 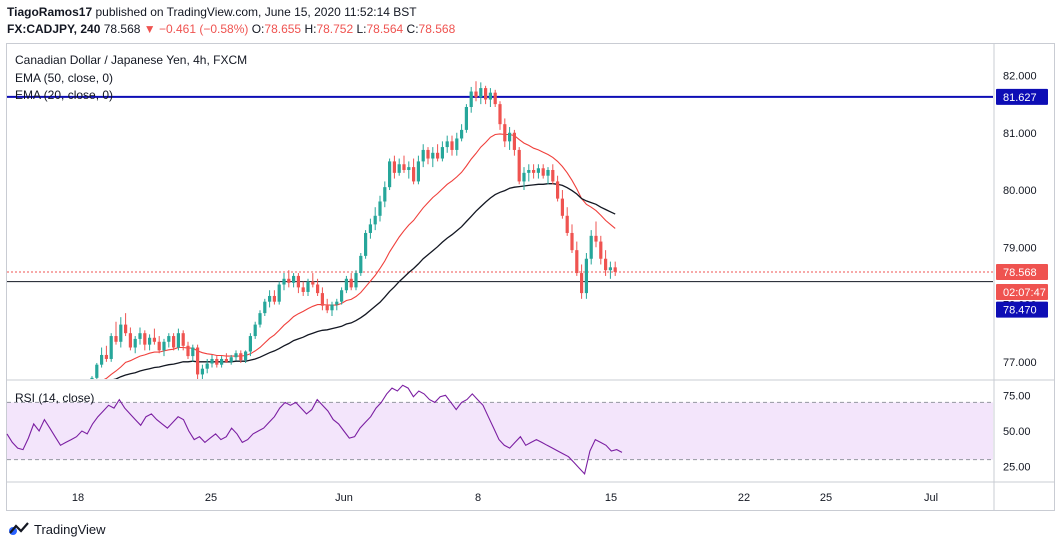 I want to click on author-name: TiagoRamos17, so click(x=50, y=12).